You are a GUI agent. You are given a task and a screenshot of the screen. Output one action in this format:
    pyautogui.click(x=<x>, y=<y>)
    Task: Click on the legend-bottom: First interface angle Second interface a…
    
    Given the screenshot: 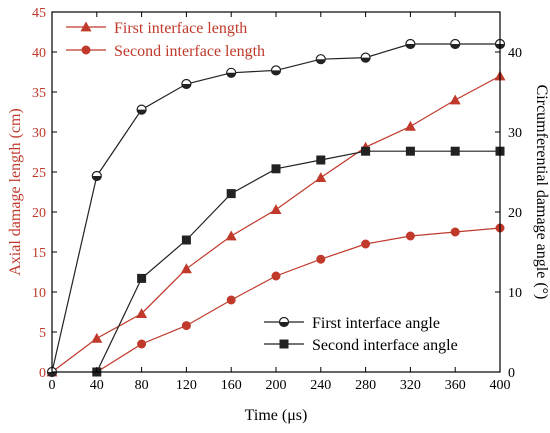 What is the action you would take?
    pyautogui.click(x=361, y=334)
    